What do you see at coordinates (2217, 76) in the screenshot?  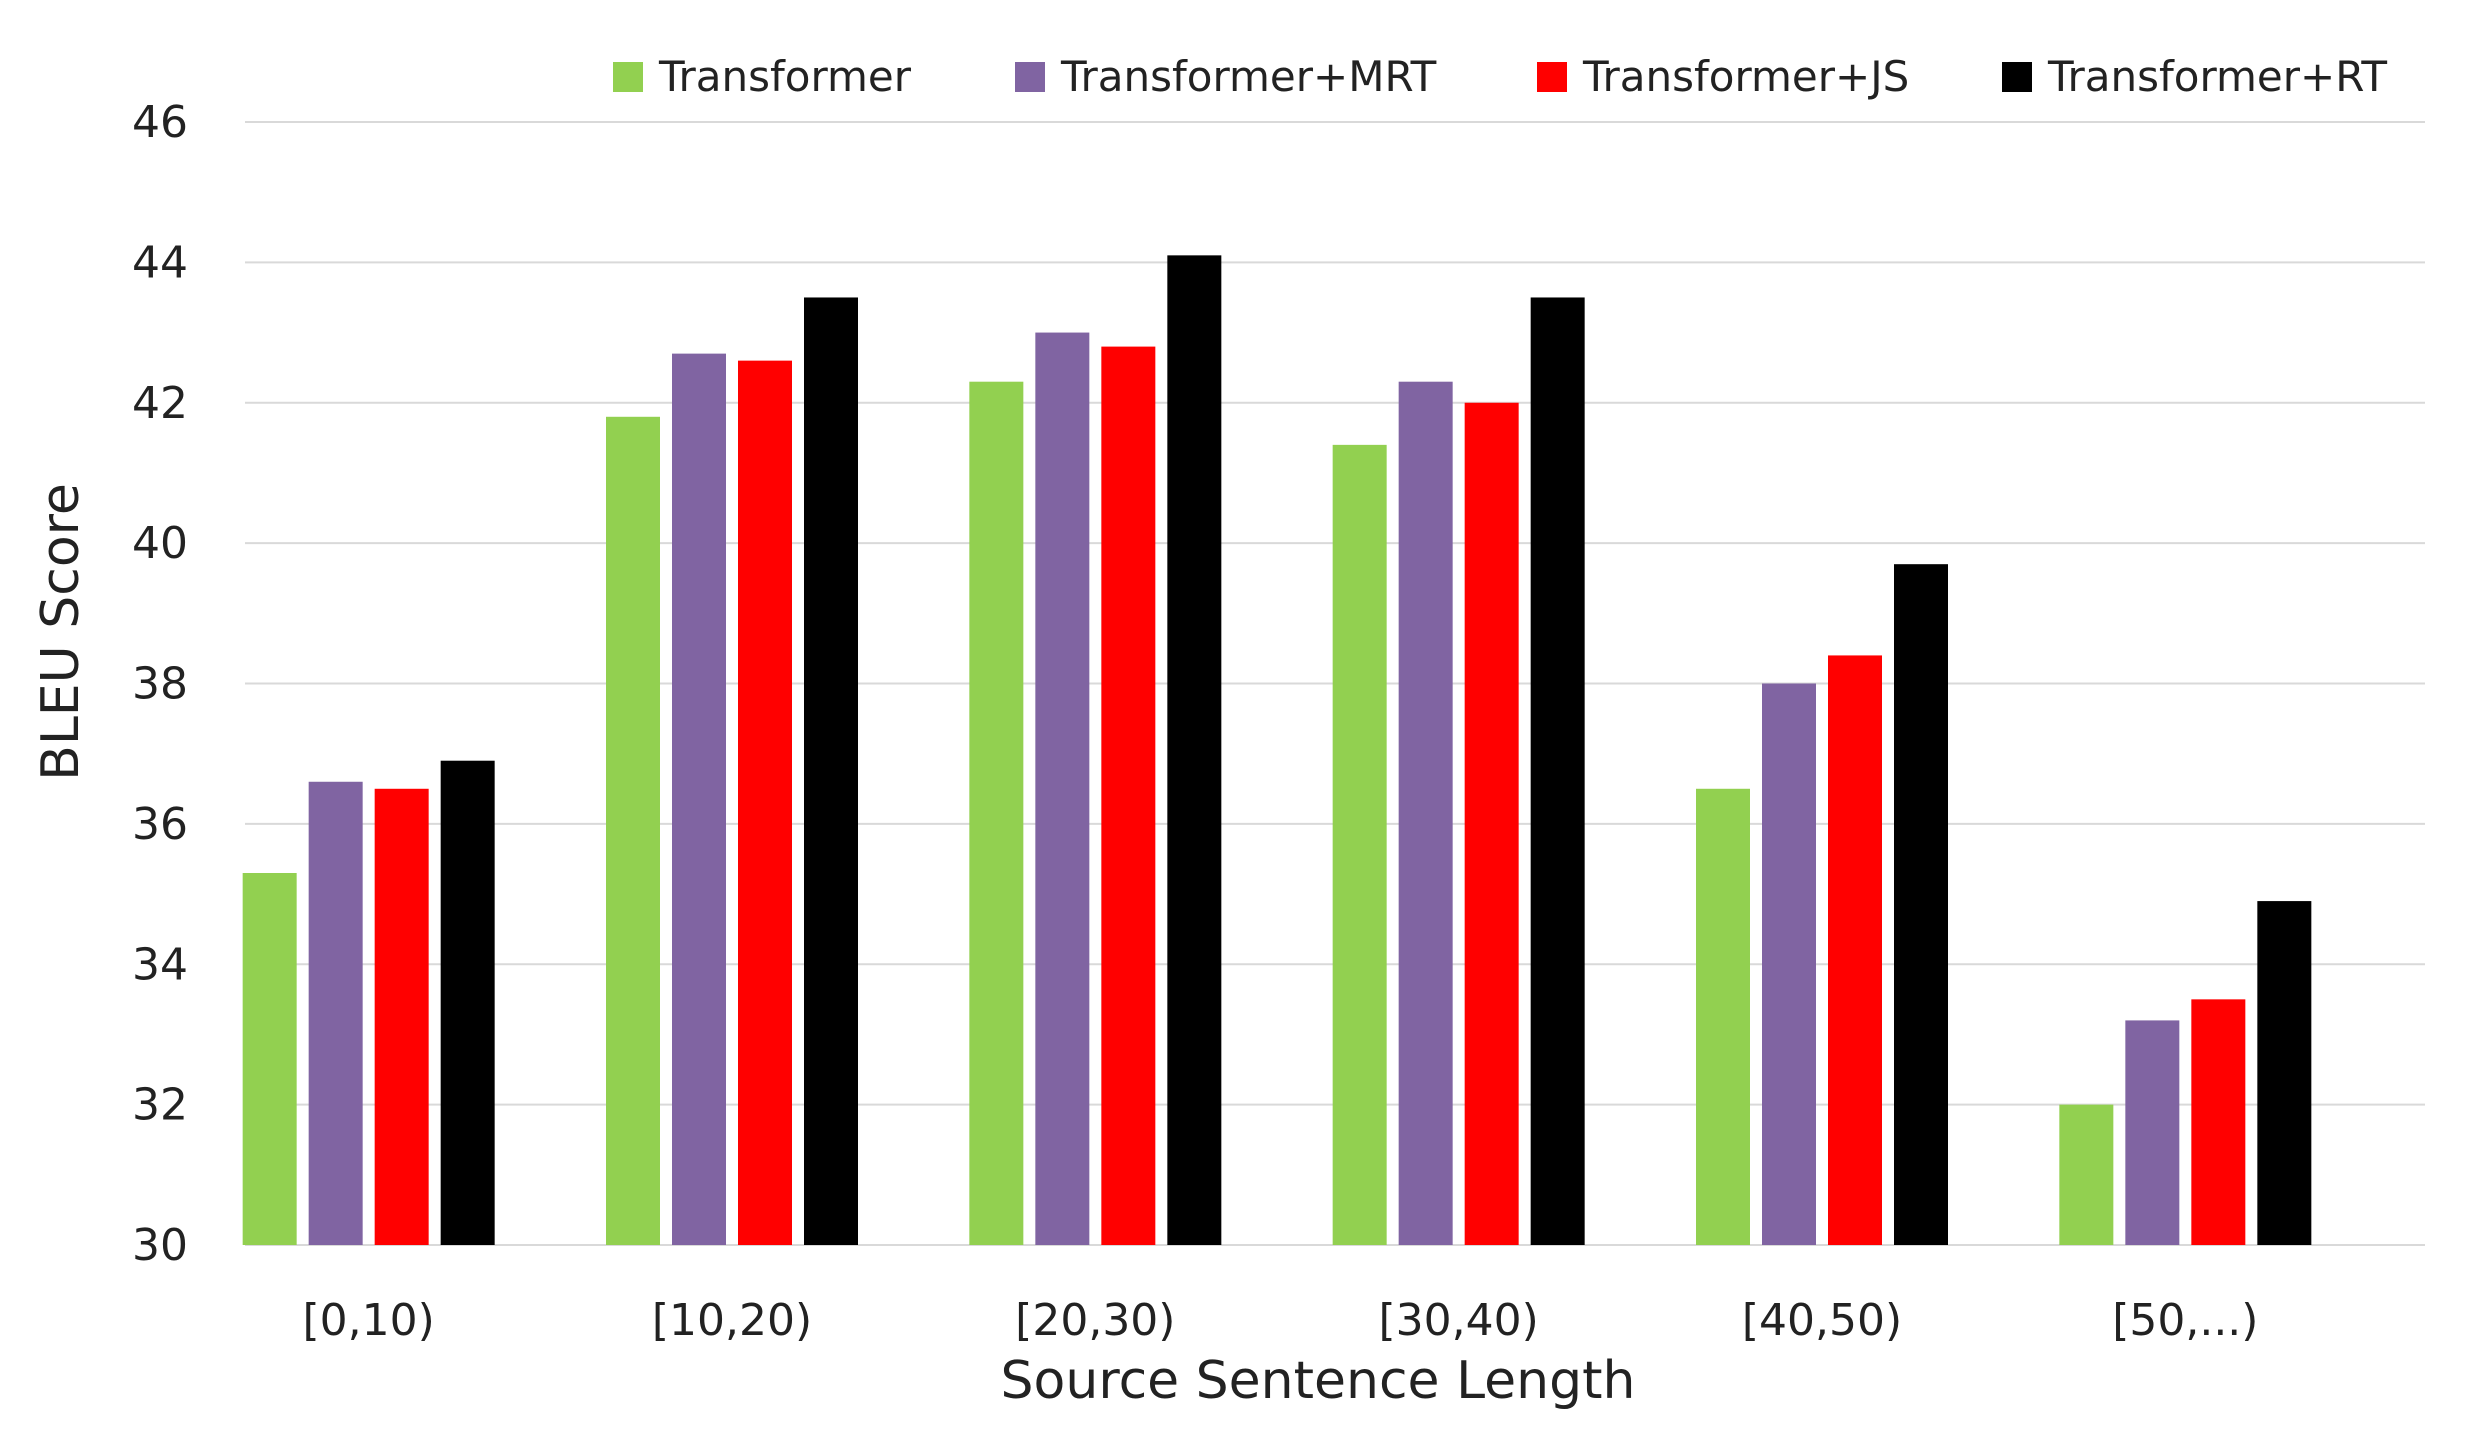 I see `legend-label: Transformer+RT` at bounding box center [2217, 76].